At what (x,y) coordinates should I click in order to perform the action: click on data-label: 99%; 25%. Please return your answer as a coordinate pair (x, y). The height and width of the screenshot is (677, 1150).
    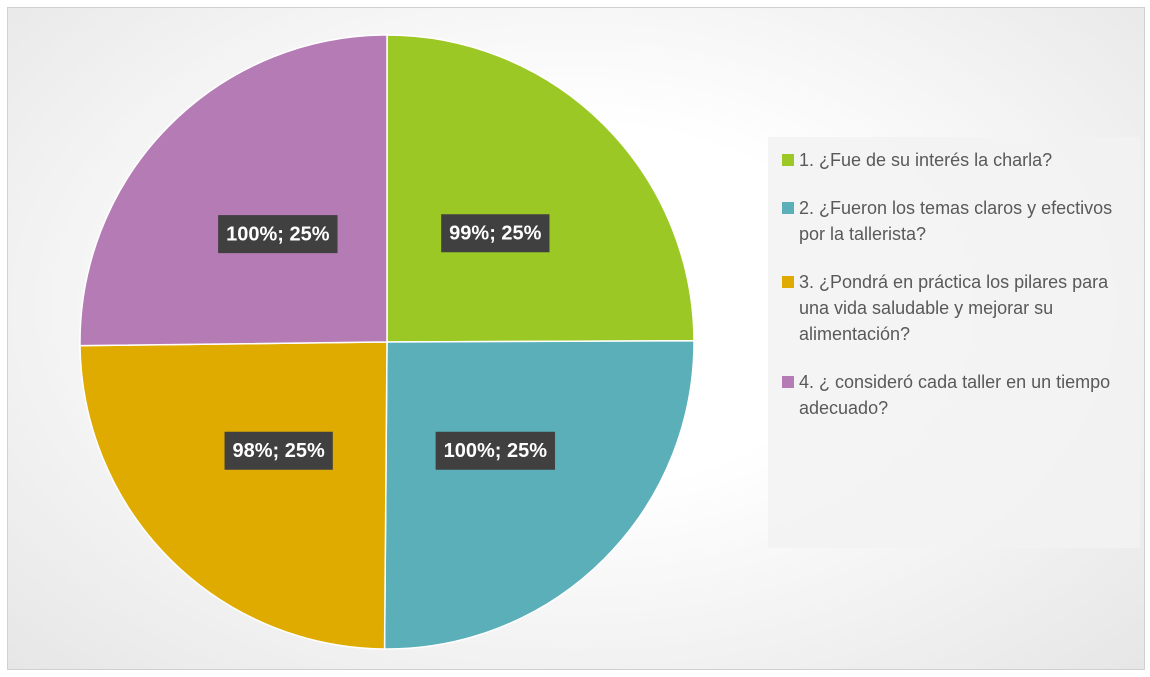
    Looking at the image, I should click on (495, 234).